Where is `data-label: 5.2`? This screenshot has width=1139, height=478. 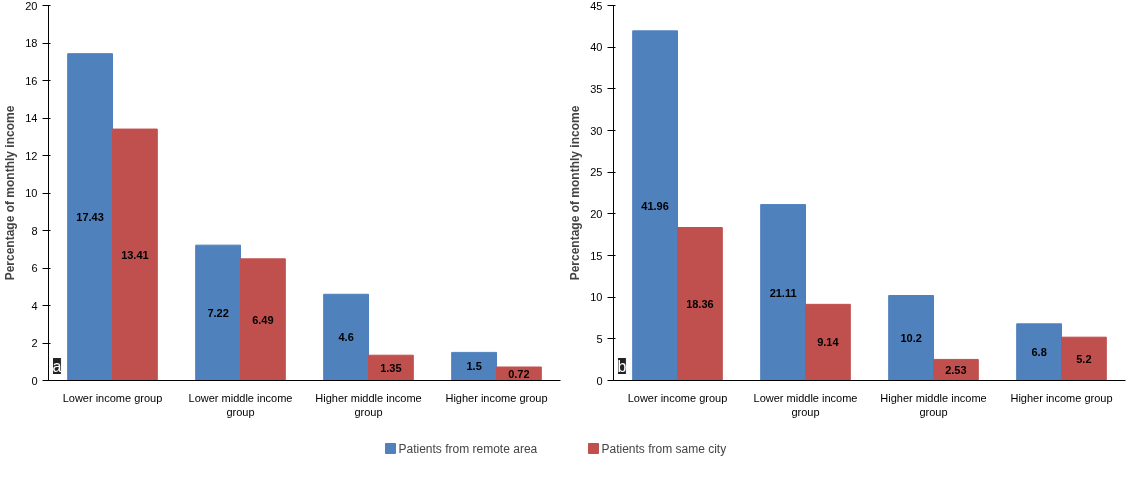 data-label: 5.2 is located at coordinates (1084, 358).